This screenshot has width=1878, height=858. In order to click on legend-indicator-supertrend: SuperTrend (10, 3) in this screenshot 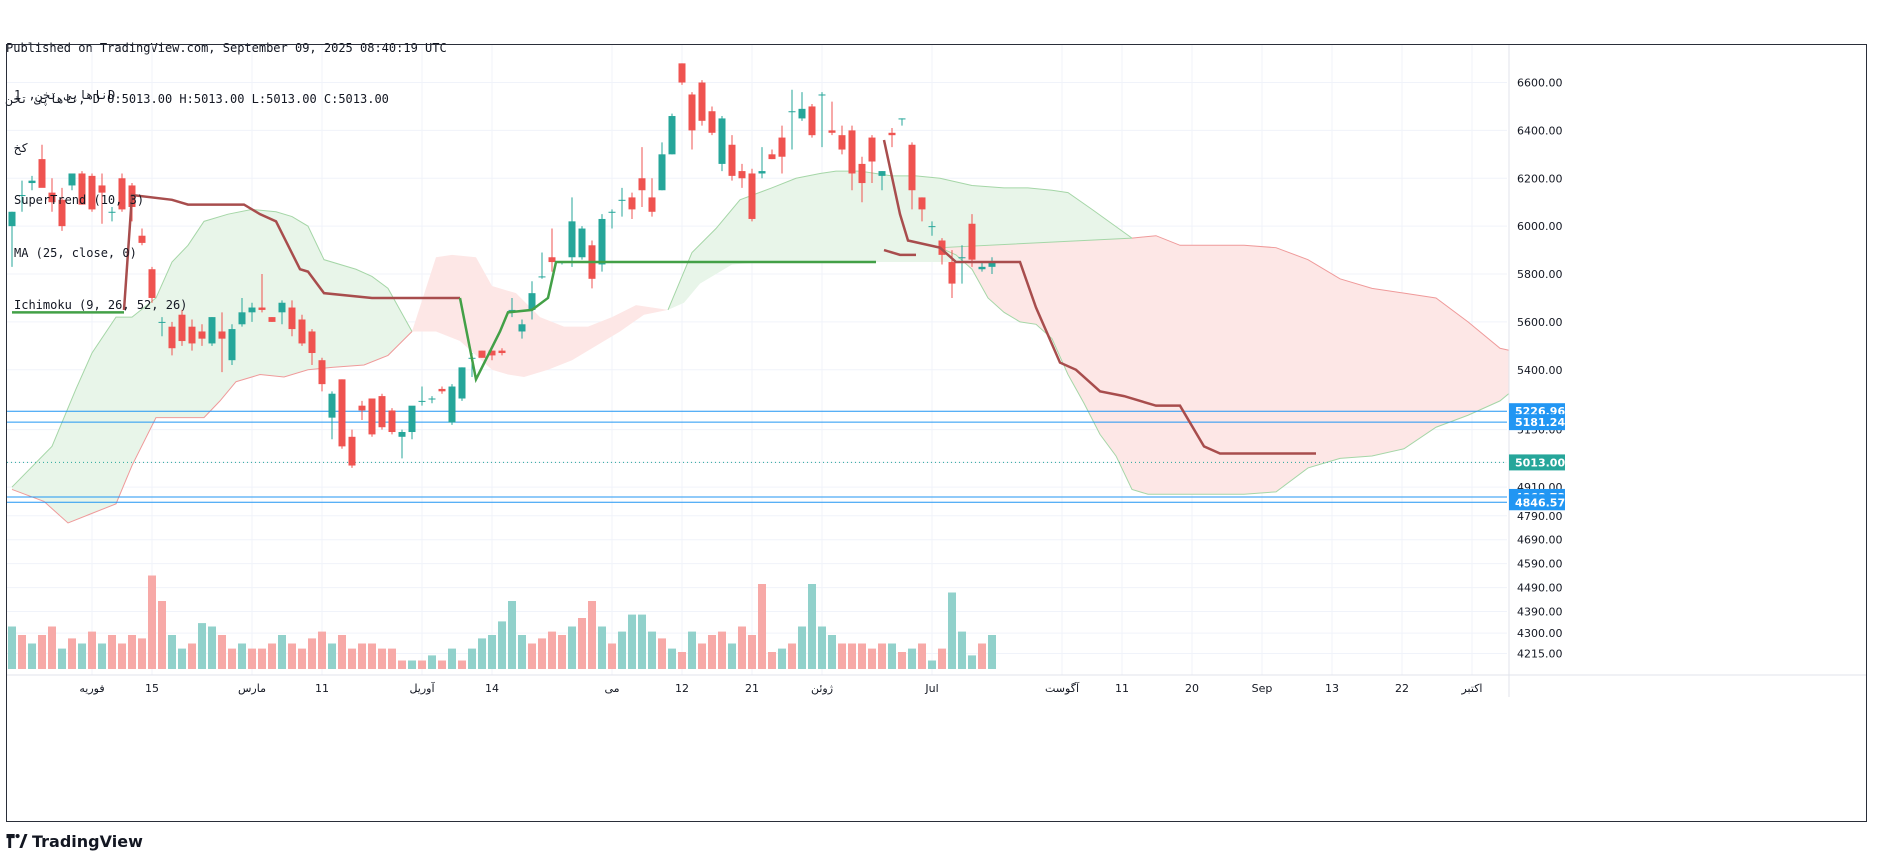, I will do `click(79, 200)`.